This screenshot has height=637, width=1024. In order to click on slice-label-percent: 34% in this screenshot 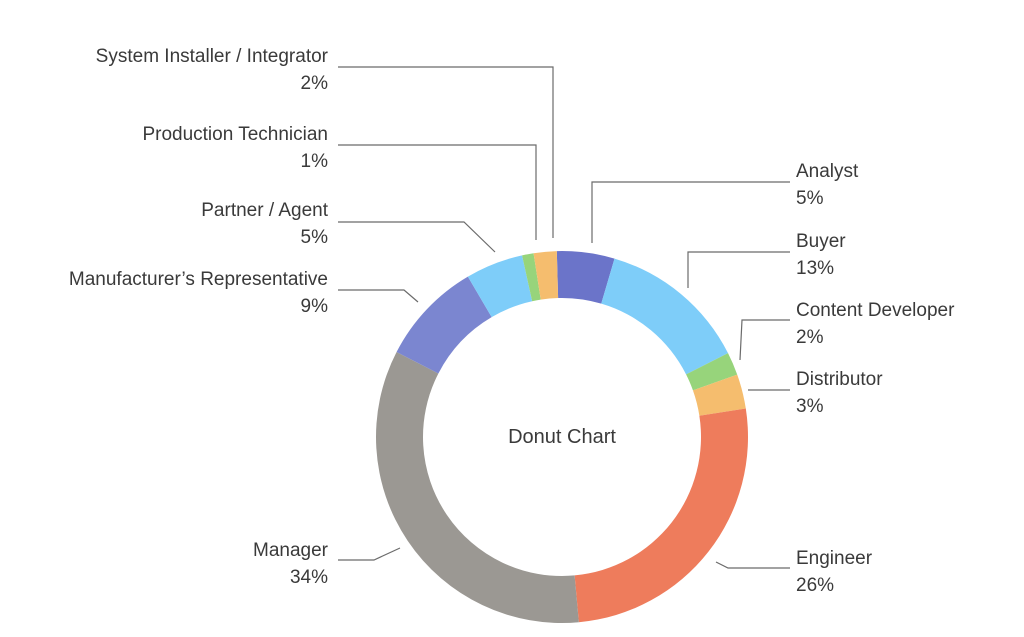, I will do `click(309, 577)`.